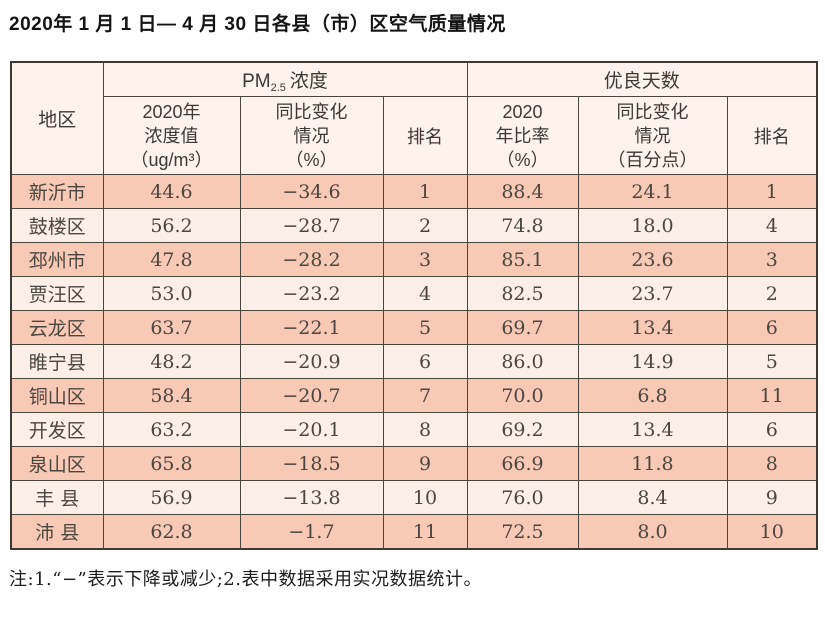  I want to click on cell-gd-ratio: 74.8, so click(522, 225).